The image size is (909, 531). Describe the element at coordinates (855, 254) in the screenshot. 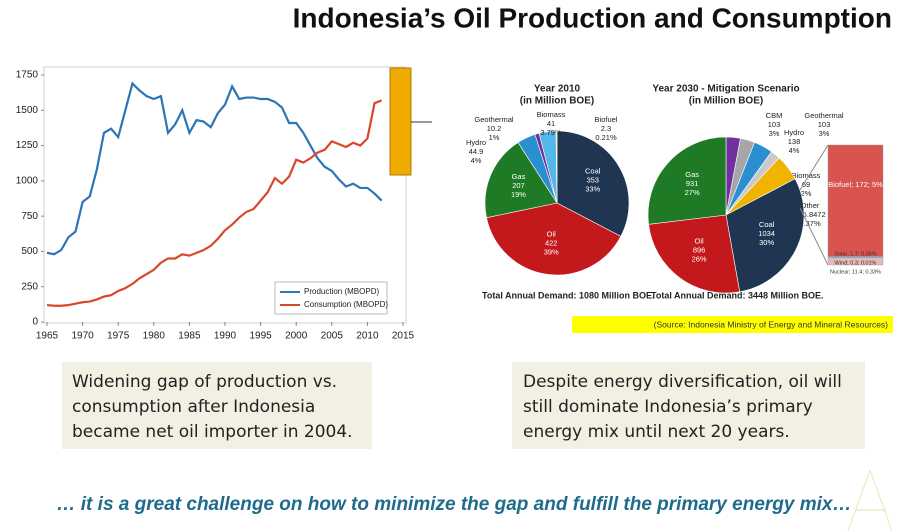

I see `breakdown-label: Solar; 1.7; 0.05%` at that location.